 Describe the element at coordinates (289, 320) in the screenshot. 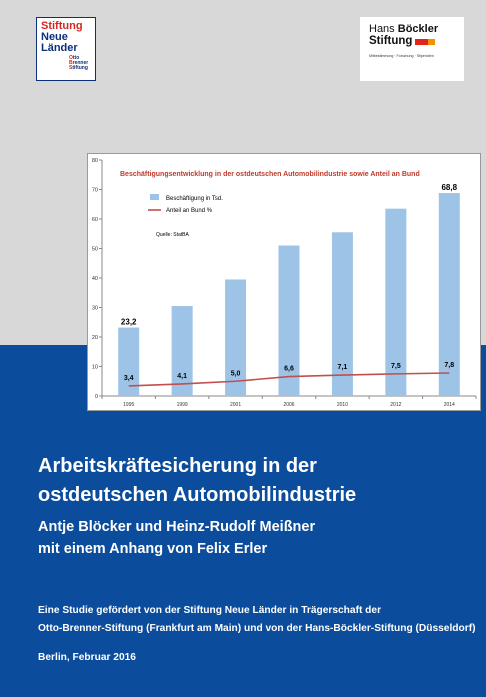

I see `bar-2006` at that location.